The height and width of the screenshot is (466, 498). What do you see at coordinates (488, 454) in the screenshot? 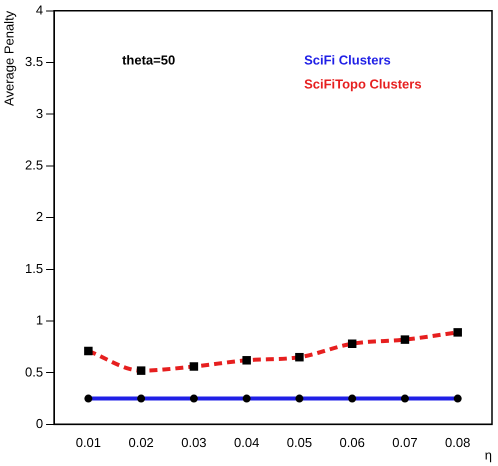
I see `x-axis-title: η` at bounding box center [488, 454].